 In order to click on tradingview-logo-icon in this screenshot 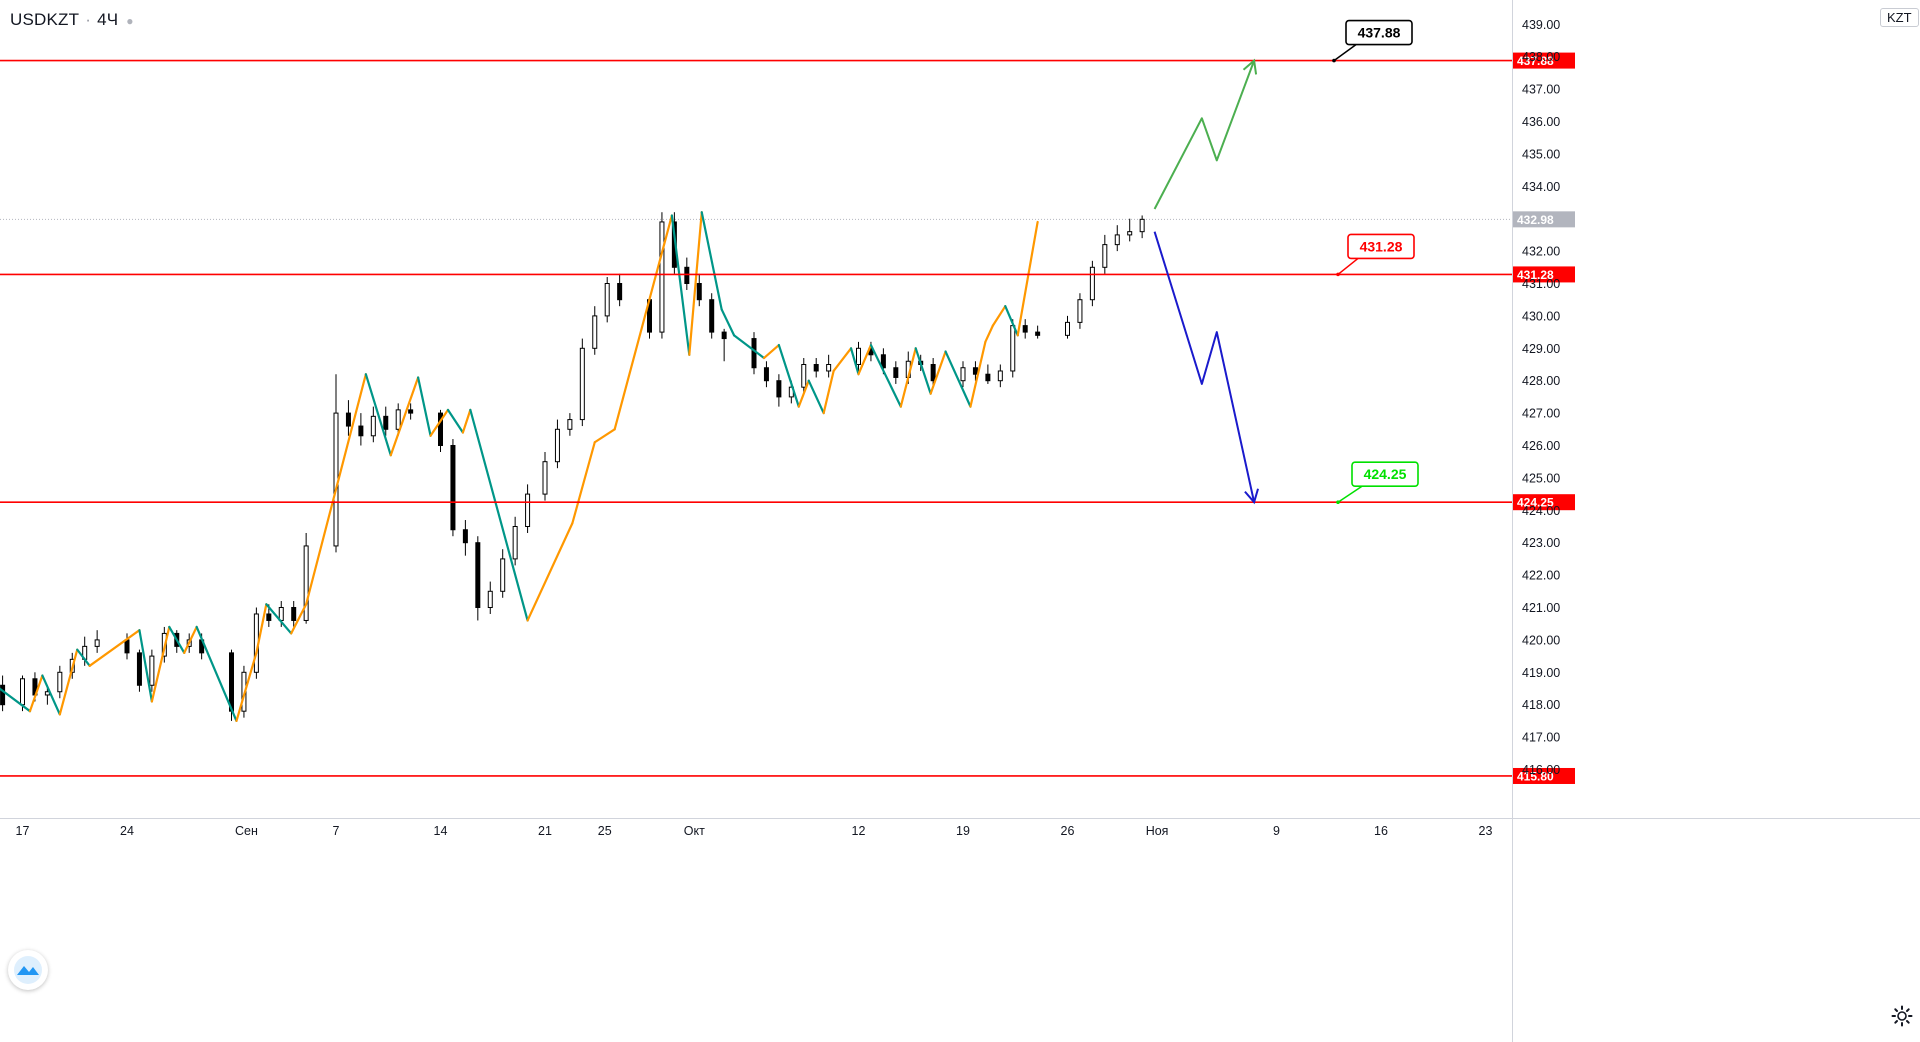, I will do `click(28, 970)`.